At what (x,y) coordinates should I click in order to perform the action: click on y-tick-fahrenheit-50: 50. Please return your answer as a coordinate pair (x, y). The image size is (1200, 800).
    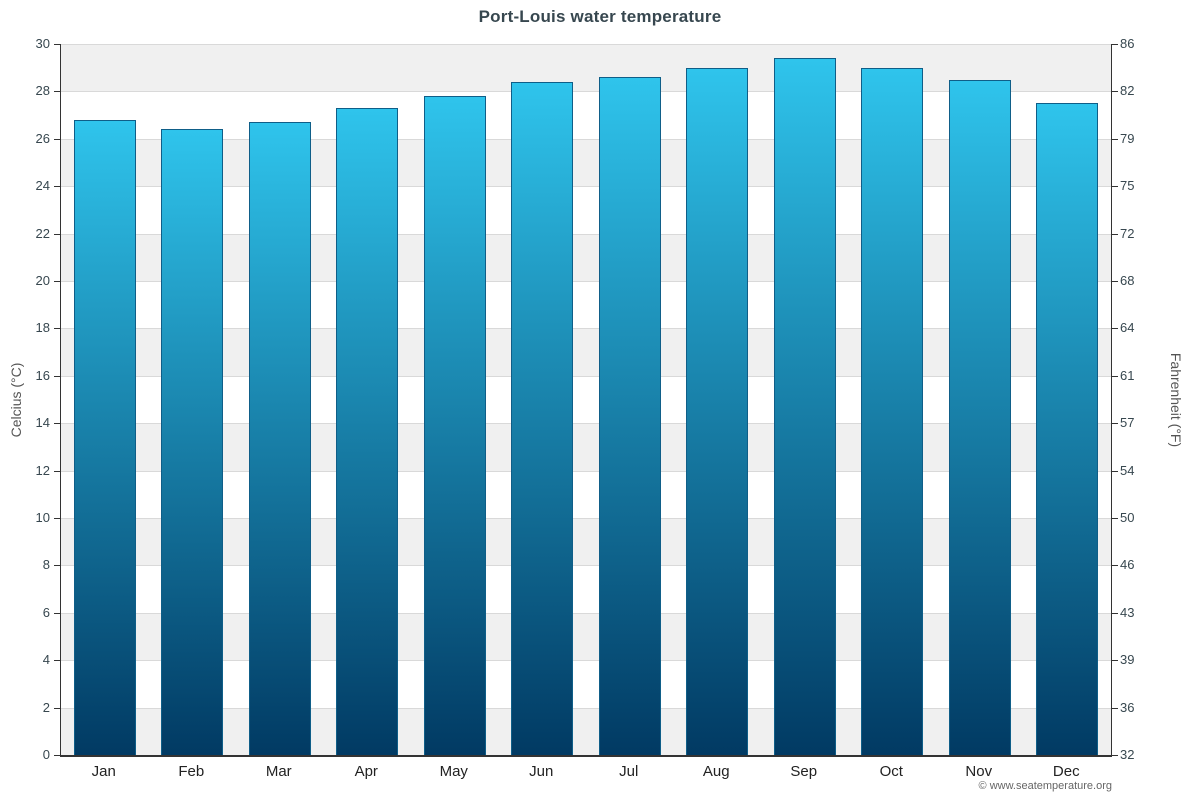
    Looking at the image, I should click on (1127, 517).